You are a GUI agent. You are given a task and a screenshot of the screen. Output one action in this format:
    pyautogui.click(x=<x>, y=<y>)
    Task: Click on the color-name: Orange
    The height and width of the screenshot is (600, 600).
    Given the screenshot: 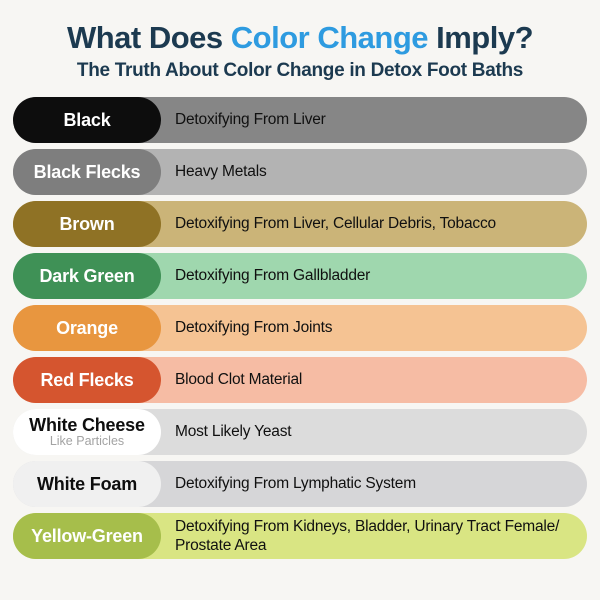 What is the action you would take?
    pyautogui.click(x=87, y=327)
    